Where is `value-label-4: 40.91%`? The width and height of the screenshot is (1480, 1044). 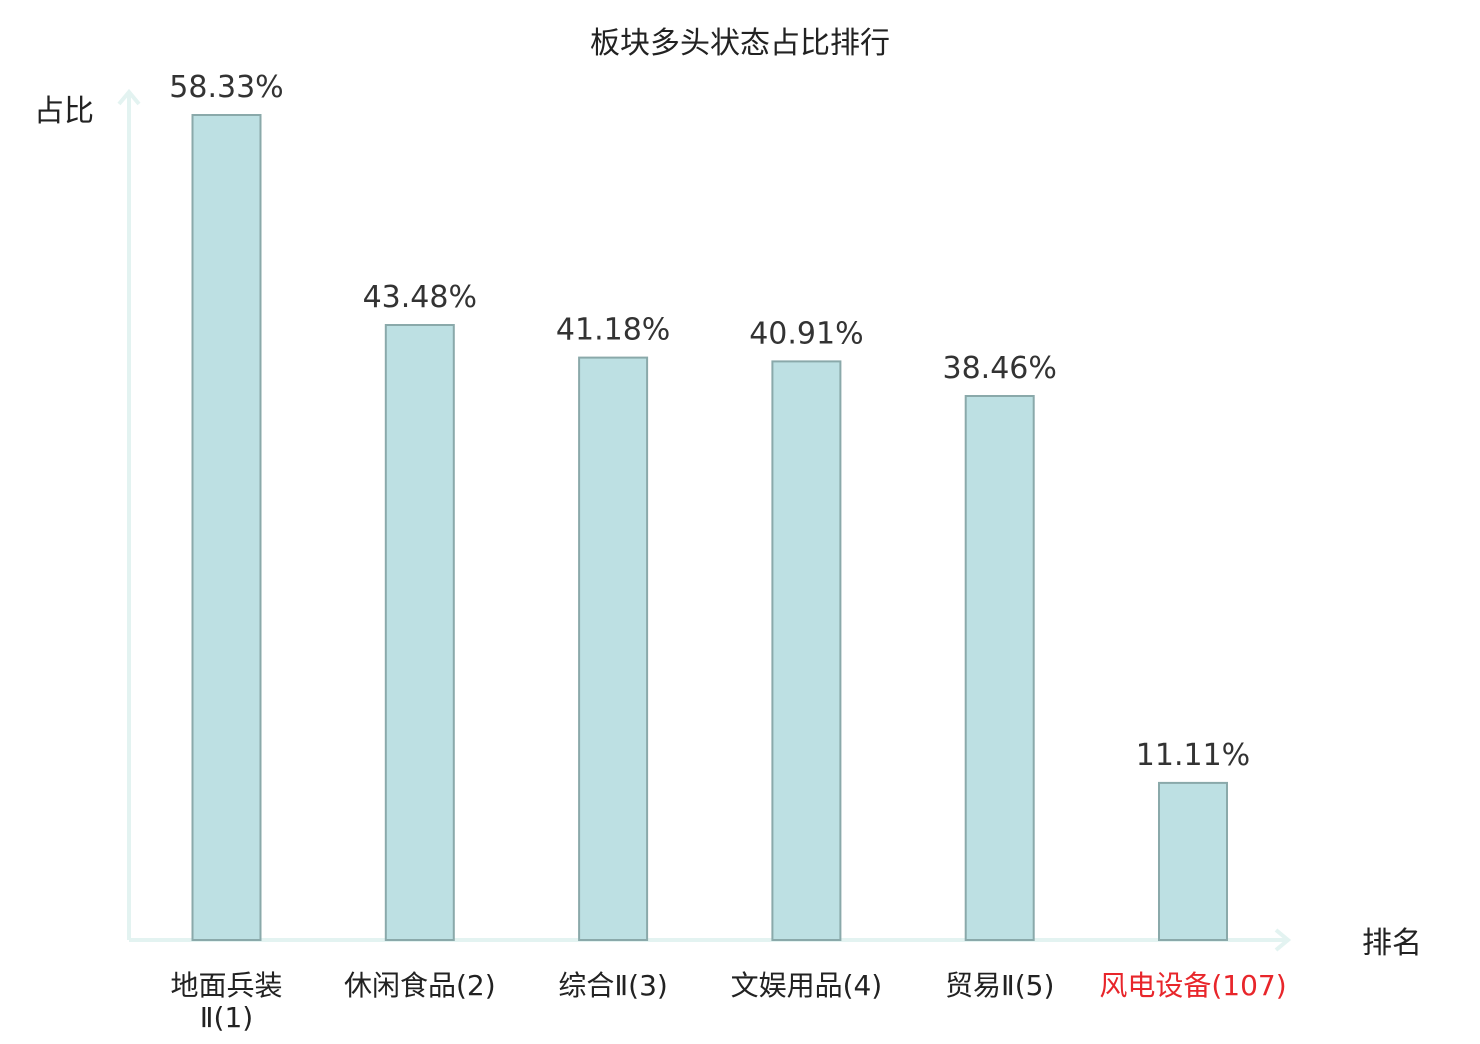
value-label-4: 40.91% is located at coordinates (806, 333).